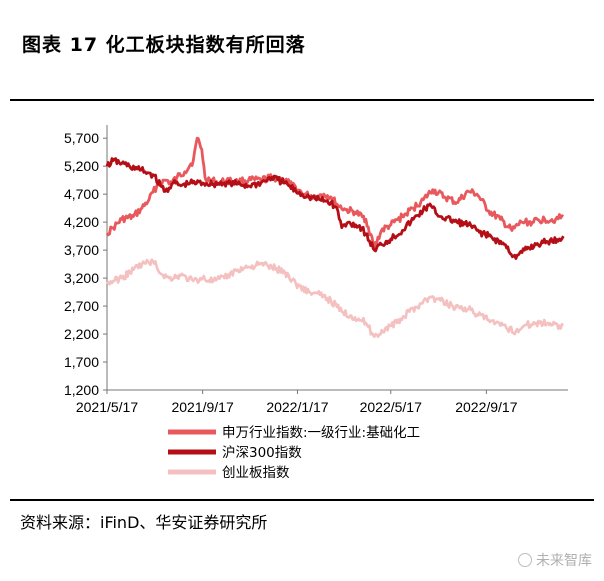 The width and height of the screenshot is (604, 581). Describe the element at coordinates (321, 432) in the screenshot. I see `legend-label-1: 申万行业指数:一级行业:基础化工` at that location.